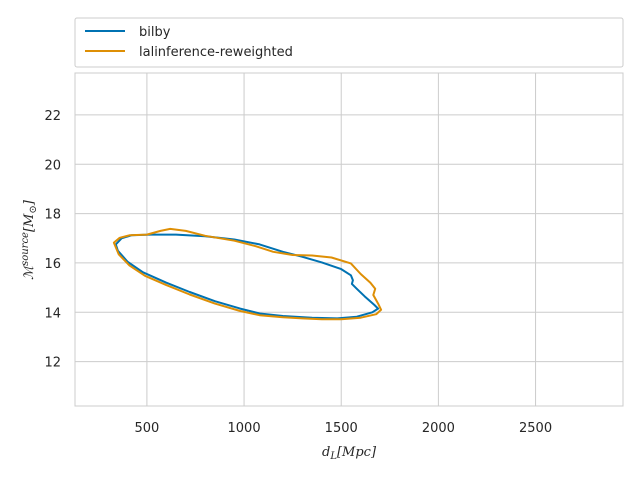 This screenshot has width=640, height=480. I want to click on legend-frame, so click(349, 42).